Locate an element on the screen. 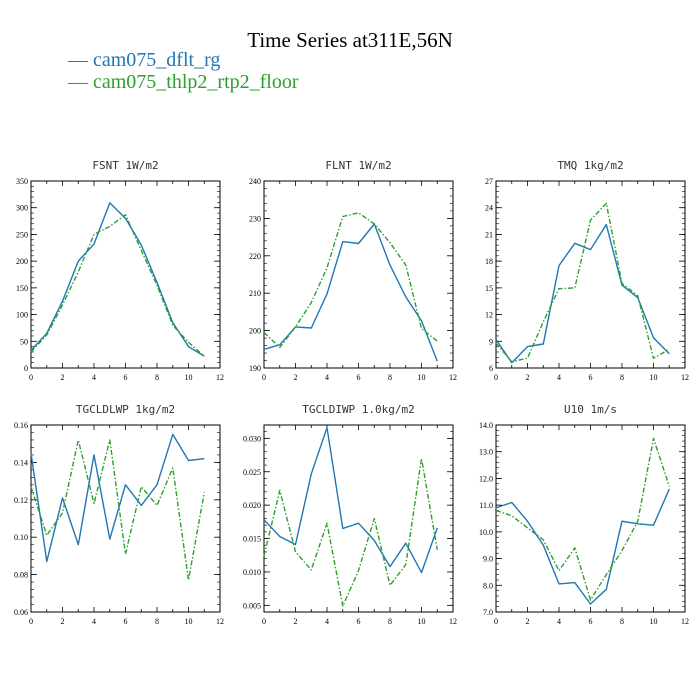  y-tick-label: 9 is located at coordinates (491, 341).